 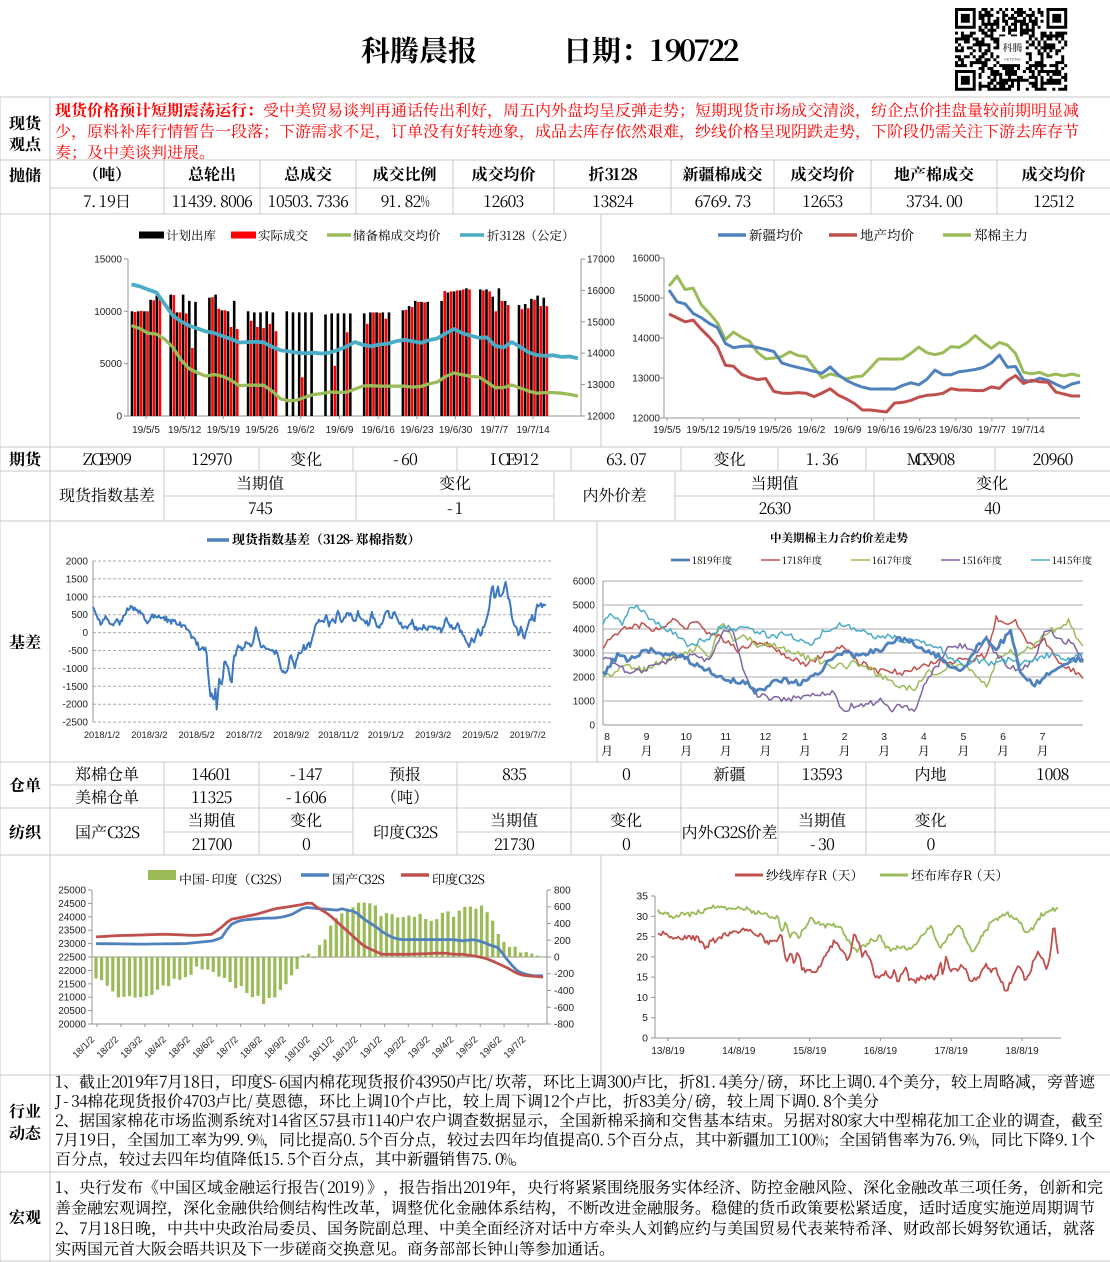 What do you see at coordinates (179, 1047) in the screenshot?
I see `svg-text: 18/5/2` at bounding box center [179, 1047].